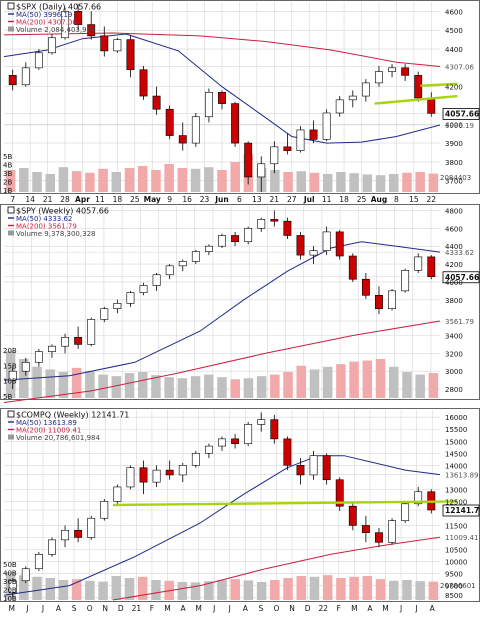 Image resolution: width=480 pixels, height=617 pixels. What do you see at coordinates (169, 199) in the screenshot?
I see `x-tick-label: 9` at bounding box center [169, 199].